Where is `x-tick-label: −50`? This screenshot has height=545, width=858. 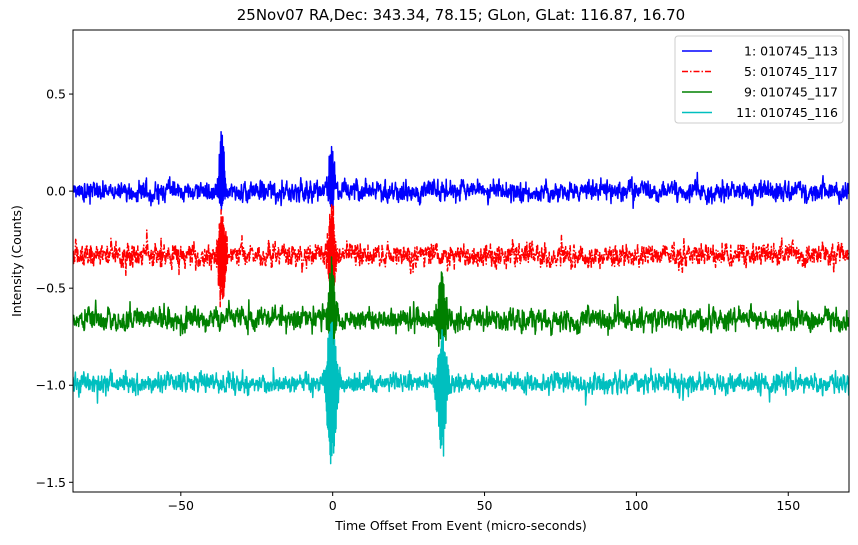 x-tick-label: −50 is located at coordinates (181, 505).